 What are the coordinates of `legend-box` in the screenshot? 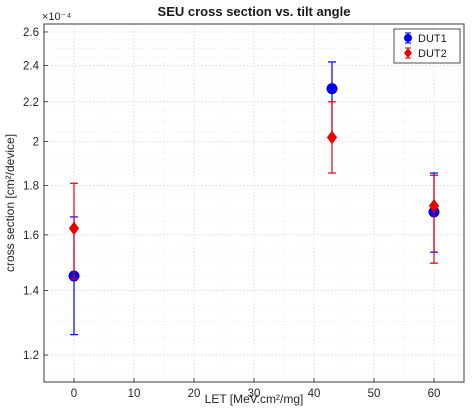 It's located at (427, 46).